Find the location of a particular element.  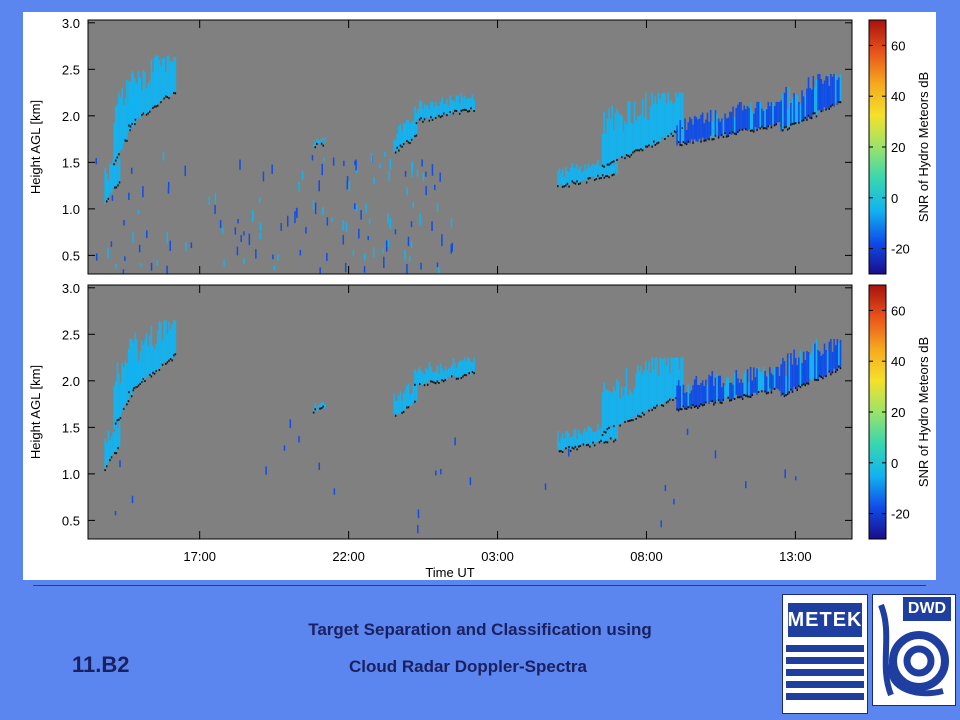

y-axis-label: Height AGL [km] is located at coordinates (35, 412).